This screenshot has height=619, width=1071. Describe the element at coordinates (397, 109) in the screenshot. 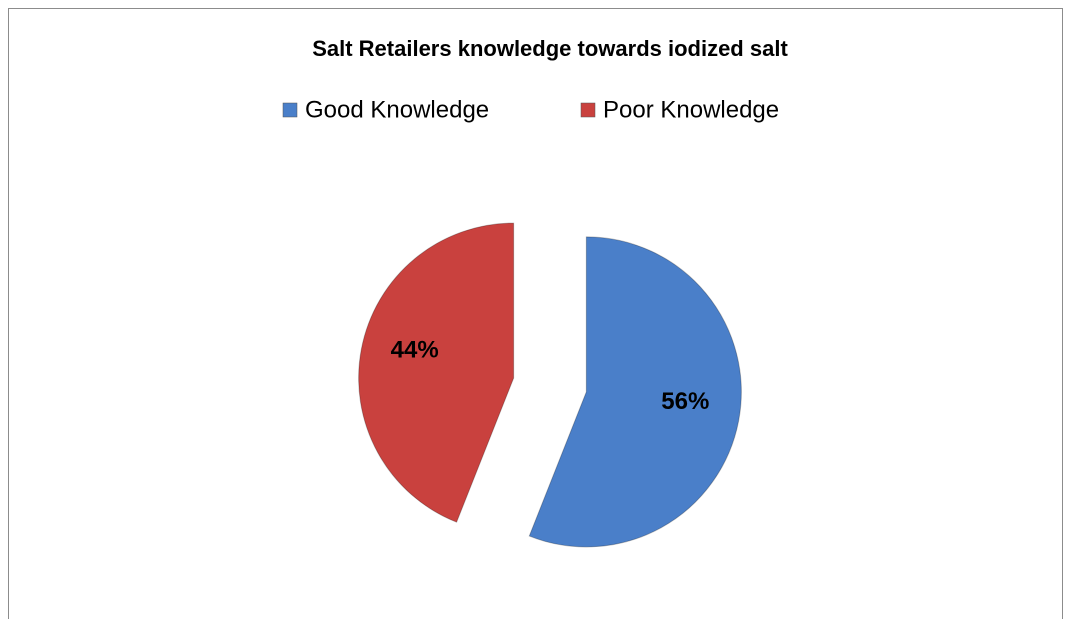

I see `legend-label: Good Knowledge` at that location.